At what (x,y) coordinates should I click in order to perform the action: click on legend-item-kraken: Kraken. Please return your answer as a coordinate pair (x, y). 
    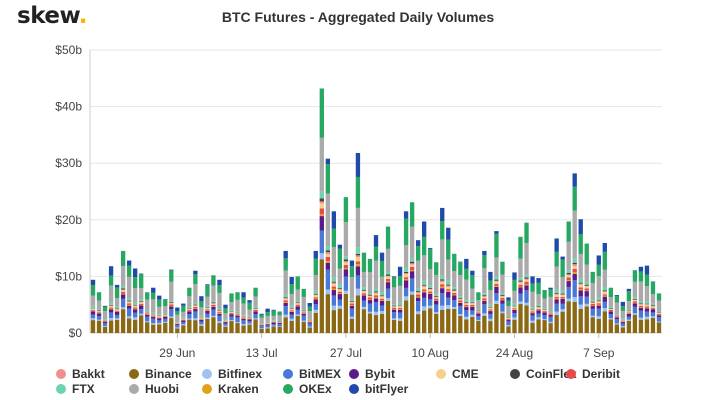
    Looking at the image, I should click on (230, 389).